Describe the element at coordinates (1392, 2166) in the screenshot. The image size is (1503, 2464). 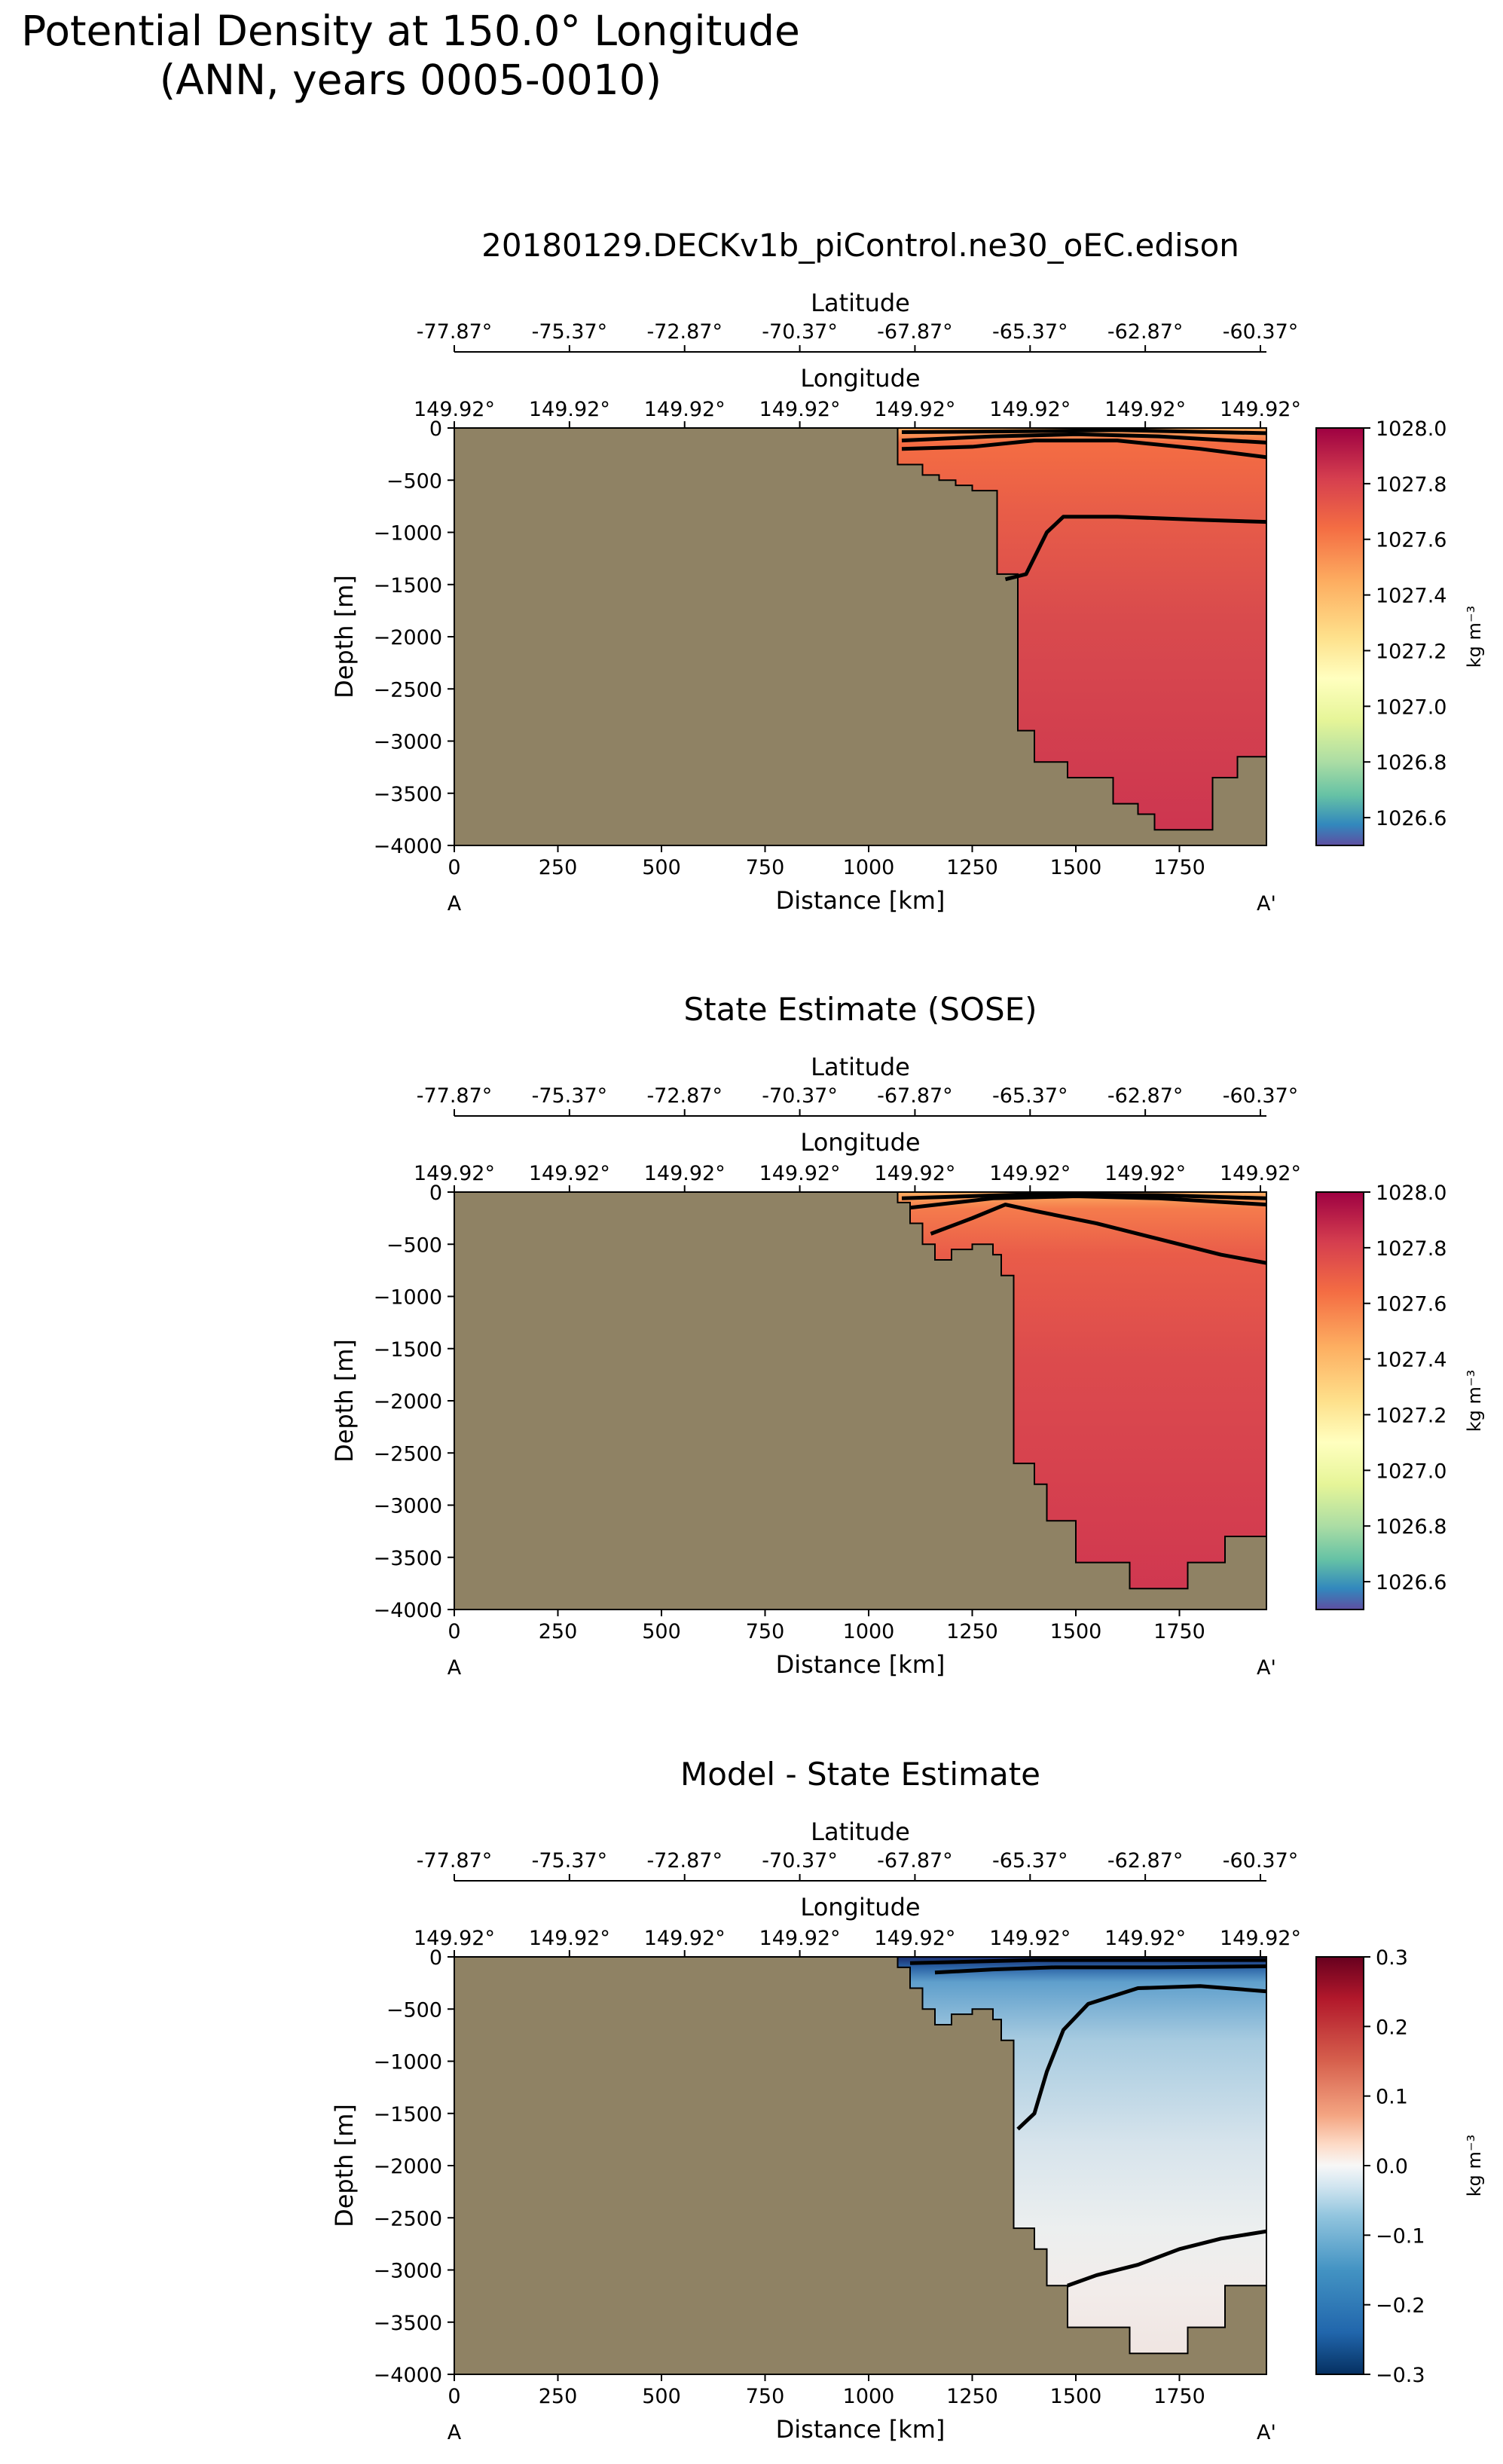
I see `colorbar-tick-label: 0.0` at that location.